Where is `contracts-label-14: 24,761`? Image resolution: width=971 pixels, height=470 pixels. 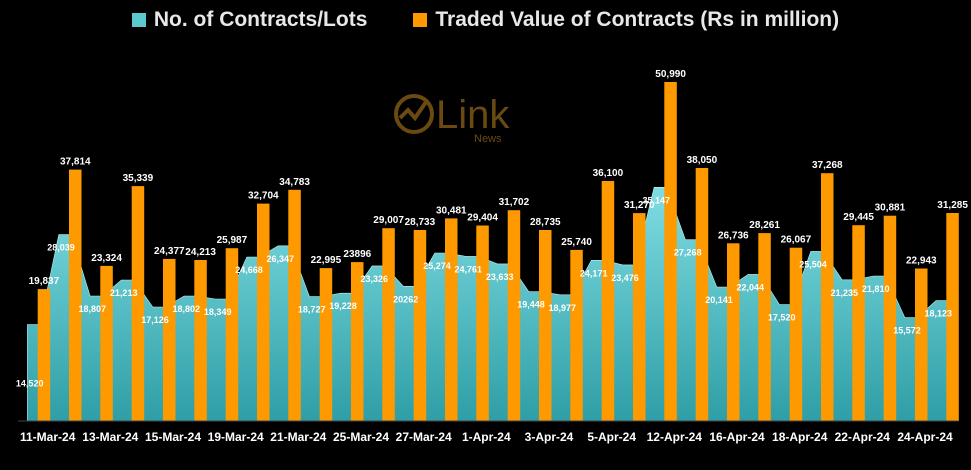 contracts-label-14: 24,761 is located at coordinates (469, 269).